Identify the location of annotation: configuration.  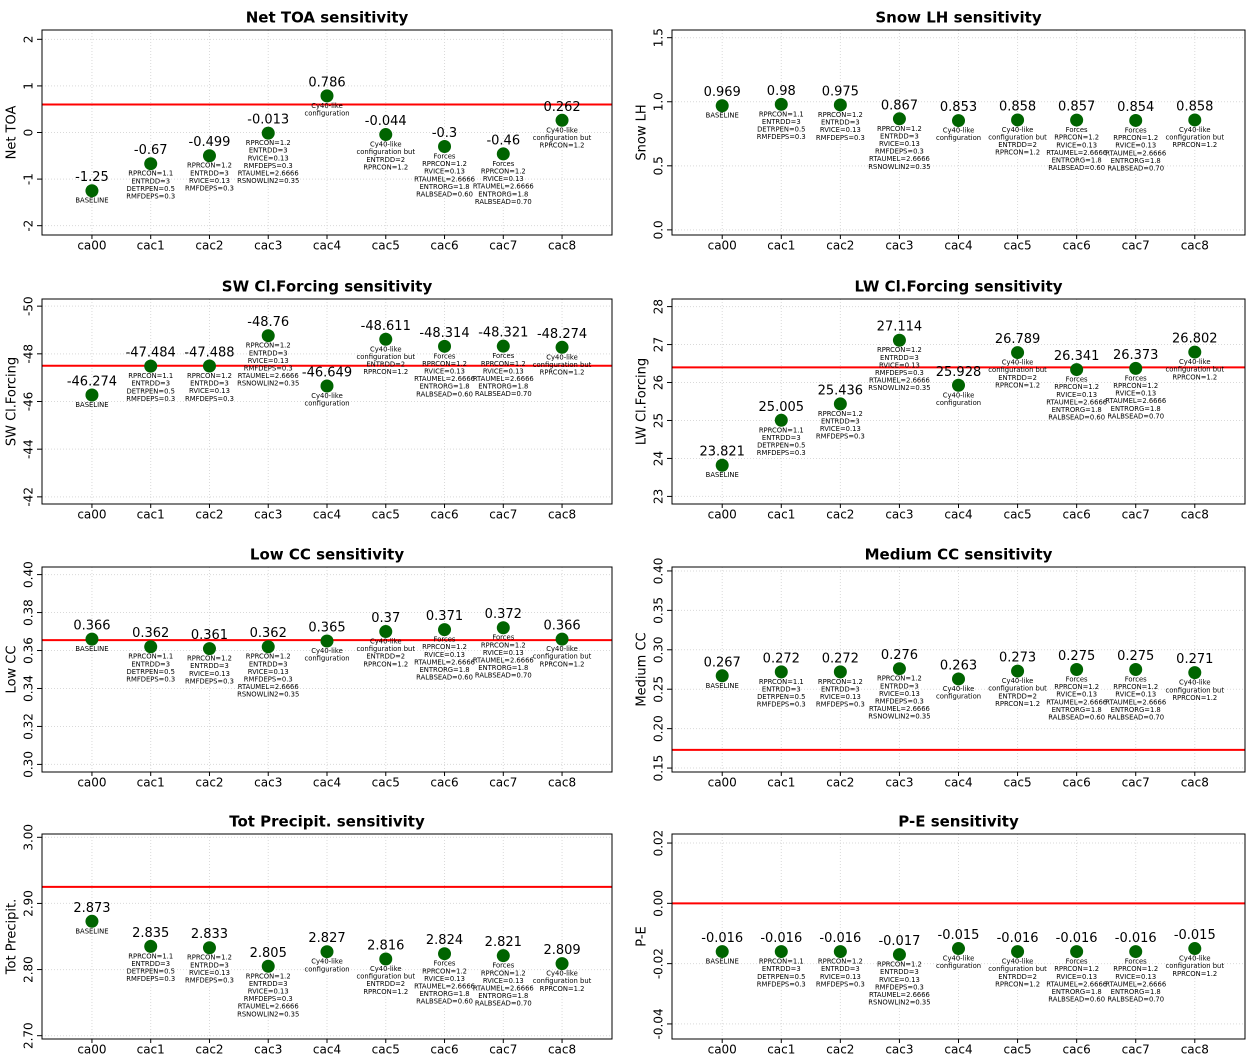
(958, 966).